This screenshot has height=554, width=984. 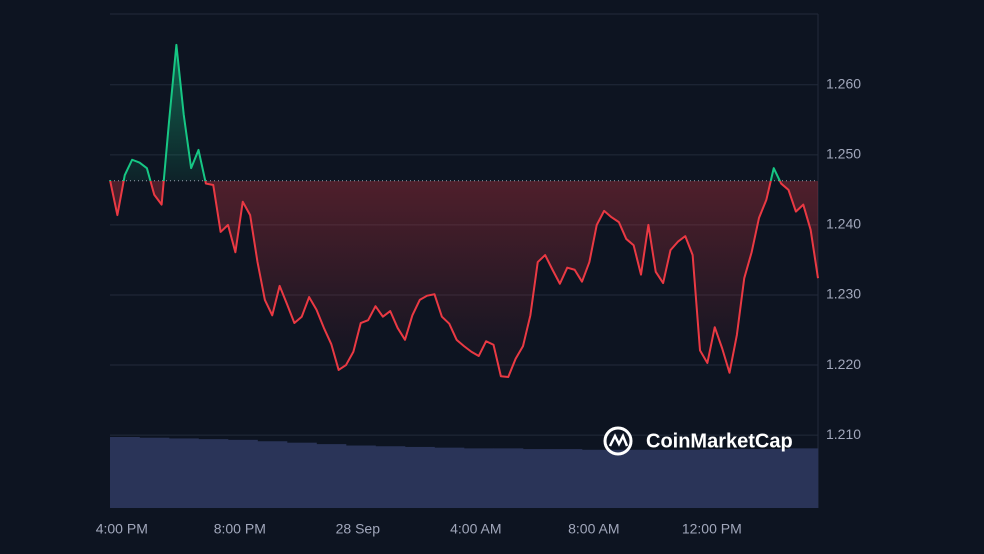 I want to click on x-tick-label: 12:00 PM, so click(x=712, y=529).